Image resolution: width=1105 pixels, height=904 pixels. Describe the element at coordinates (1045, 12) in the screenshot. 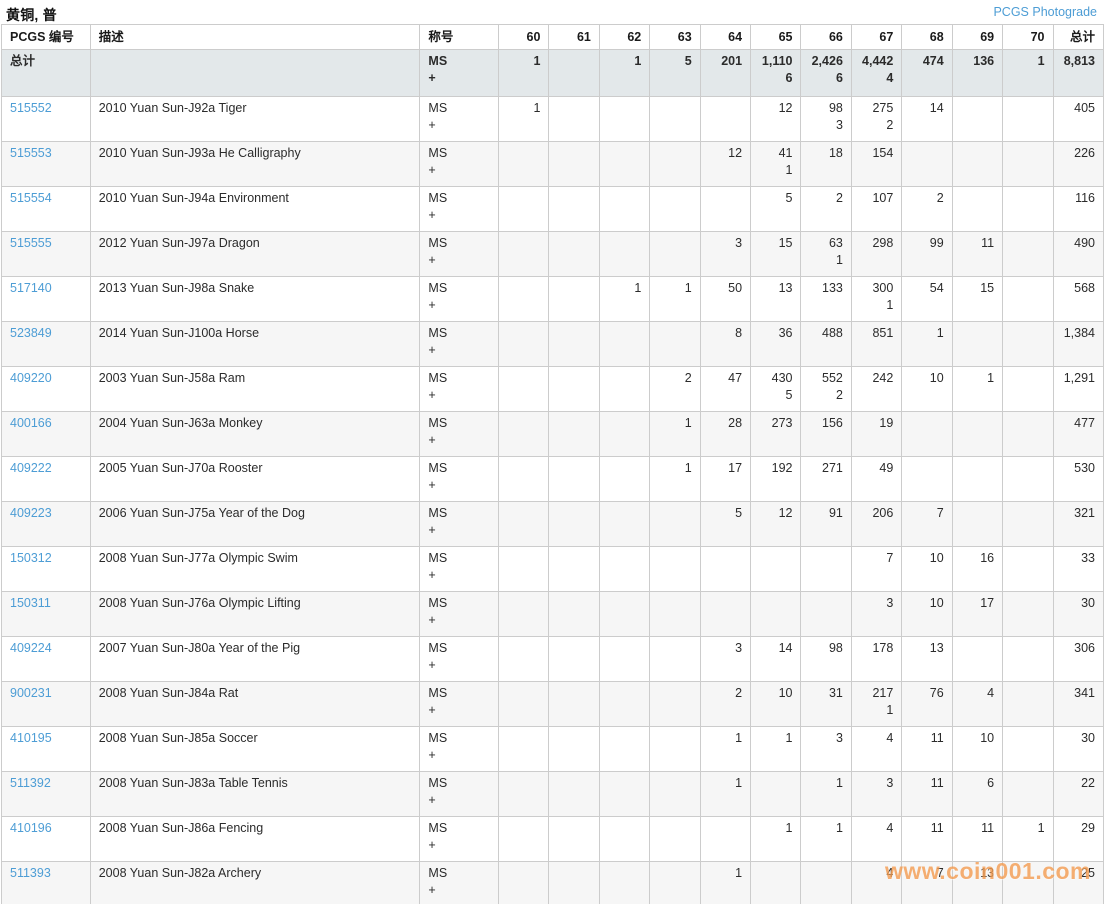

I see `photograde-link: PCGS Photograde` at that location.